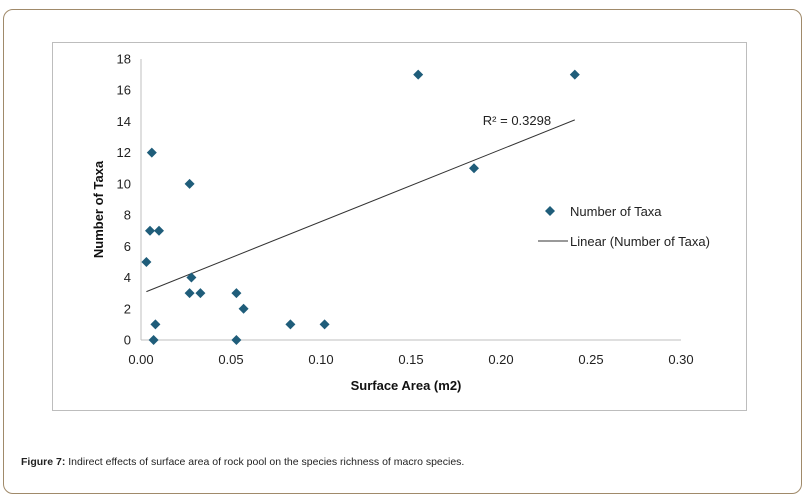 The image size is (811, 499). I want to click on r-squared-label: R² = 0.3298, so click(517, 120).